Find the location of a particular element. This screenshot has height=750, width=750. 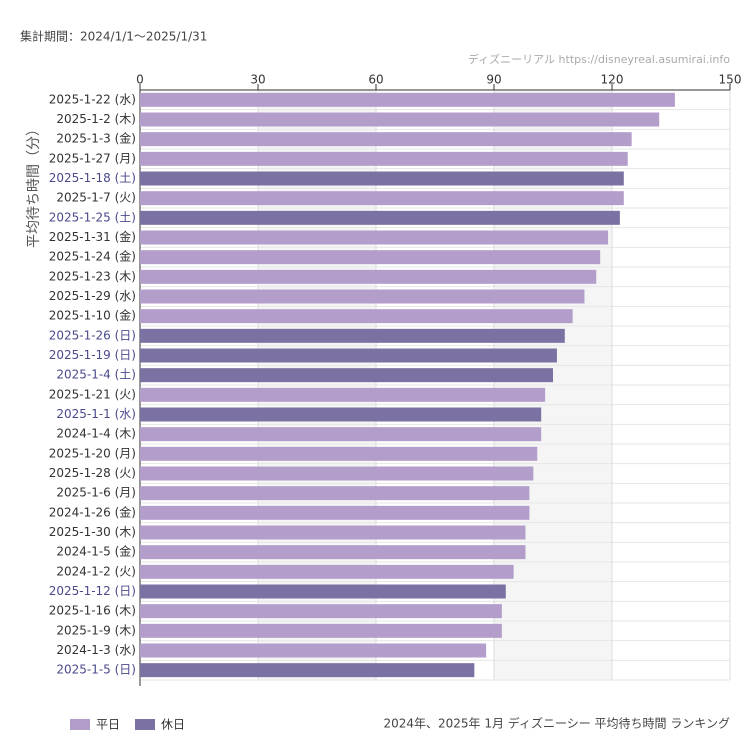

x-tick-label: 90 is located at coordinates (493, 80).